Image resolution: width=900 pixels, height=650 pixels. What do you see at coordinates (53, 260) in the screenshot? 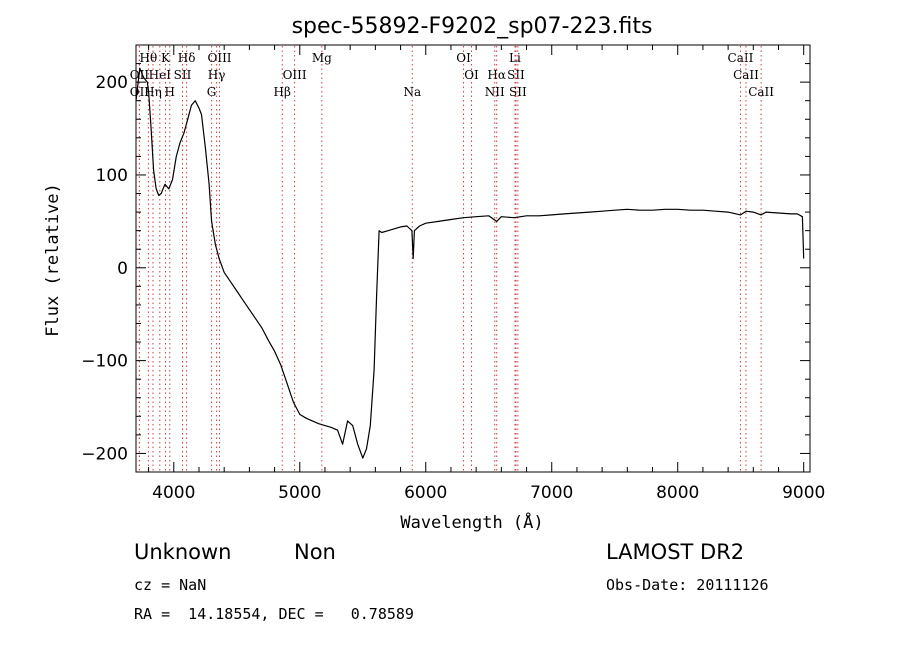
I see `y-axis-label: Flux (relative)` at bounding box center [53, 260].